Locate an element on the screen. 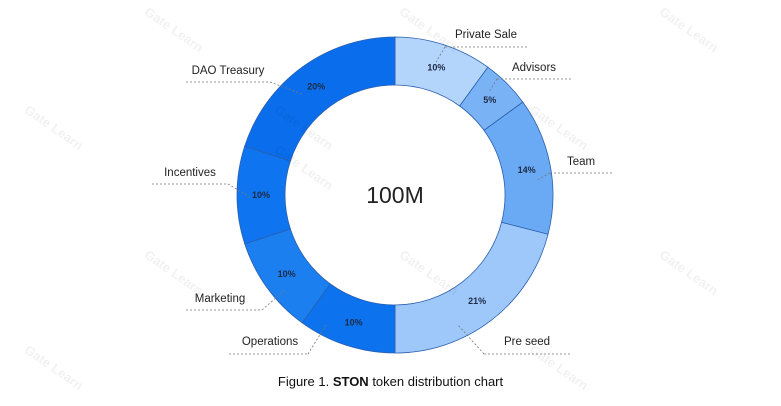 The height and width of the screenshot is (406, 781). slice-pct-label: 5% is located at coordinates (489, 100).